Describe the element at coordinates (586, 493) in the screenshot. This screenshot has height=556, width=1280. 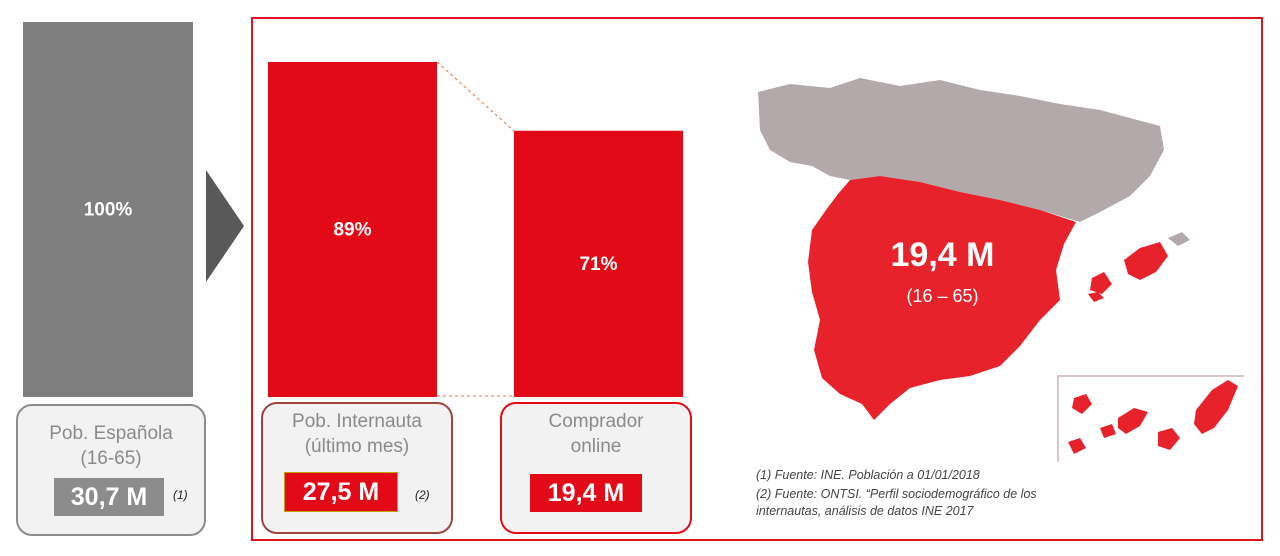
I see `value-chip-comprador-online: 19,4 M` at that location.